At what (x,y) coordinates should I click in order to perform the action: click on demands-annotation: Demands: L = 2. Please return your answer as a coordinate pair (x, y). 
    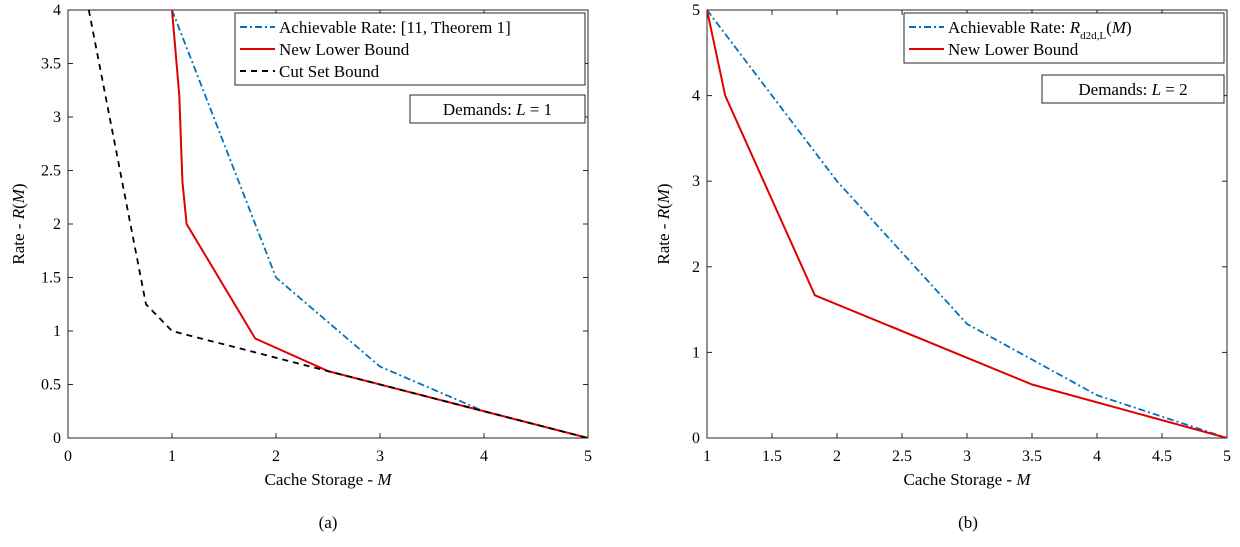
    Looking at the image, I should click on (1133, 89).